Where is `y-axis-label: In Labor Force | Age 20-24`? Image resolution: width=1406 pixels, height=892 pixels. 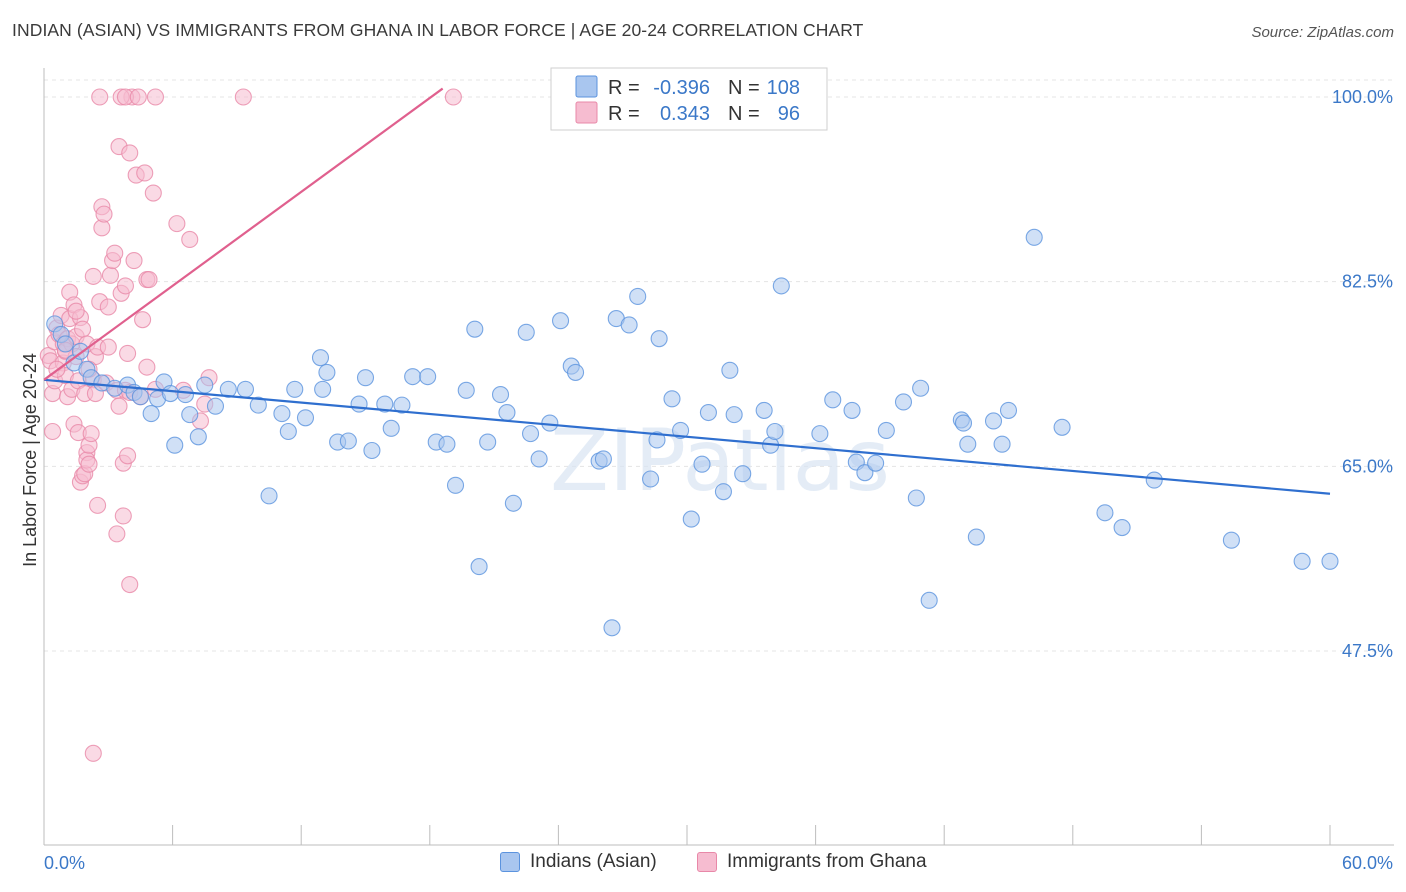 y-axis-label: In Labor Force | Age 20-24 is located at coordinates (30, 460).